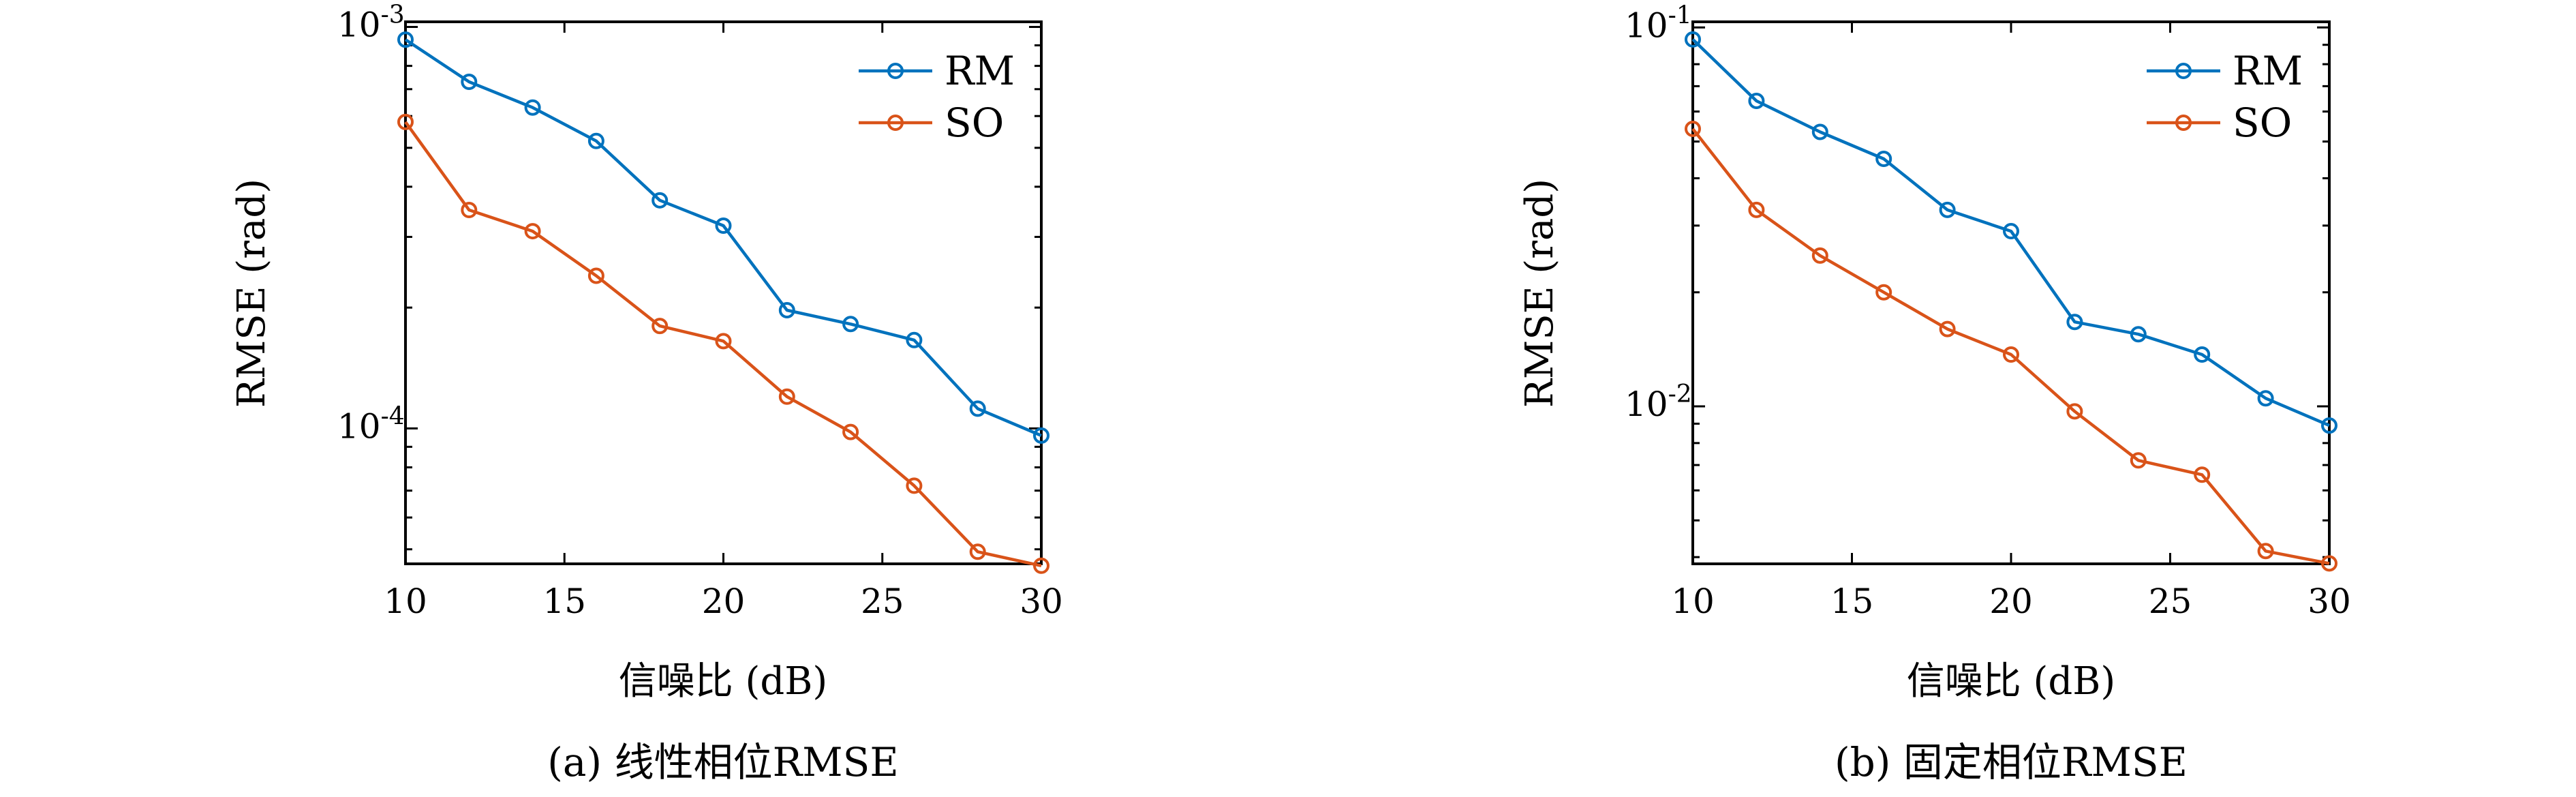 This screenshot has height=797, width=2576. I want to click on chart-b-caption: (b) 固定相位RMSE, so click(2012, 762).